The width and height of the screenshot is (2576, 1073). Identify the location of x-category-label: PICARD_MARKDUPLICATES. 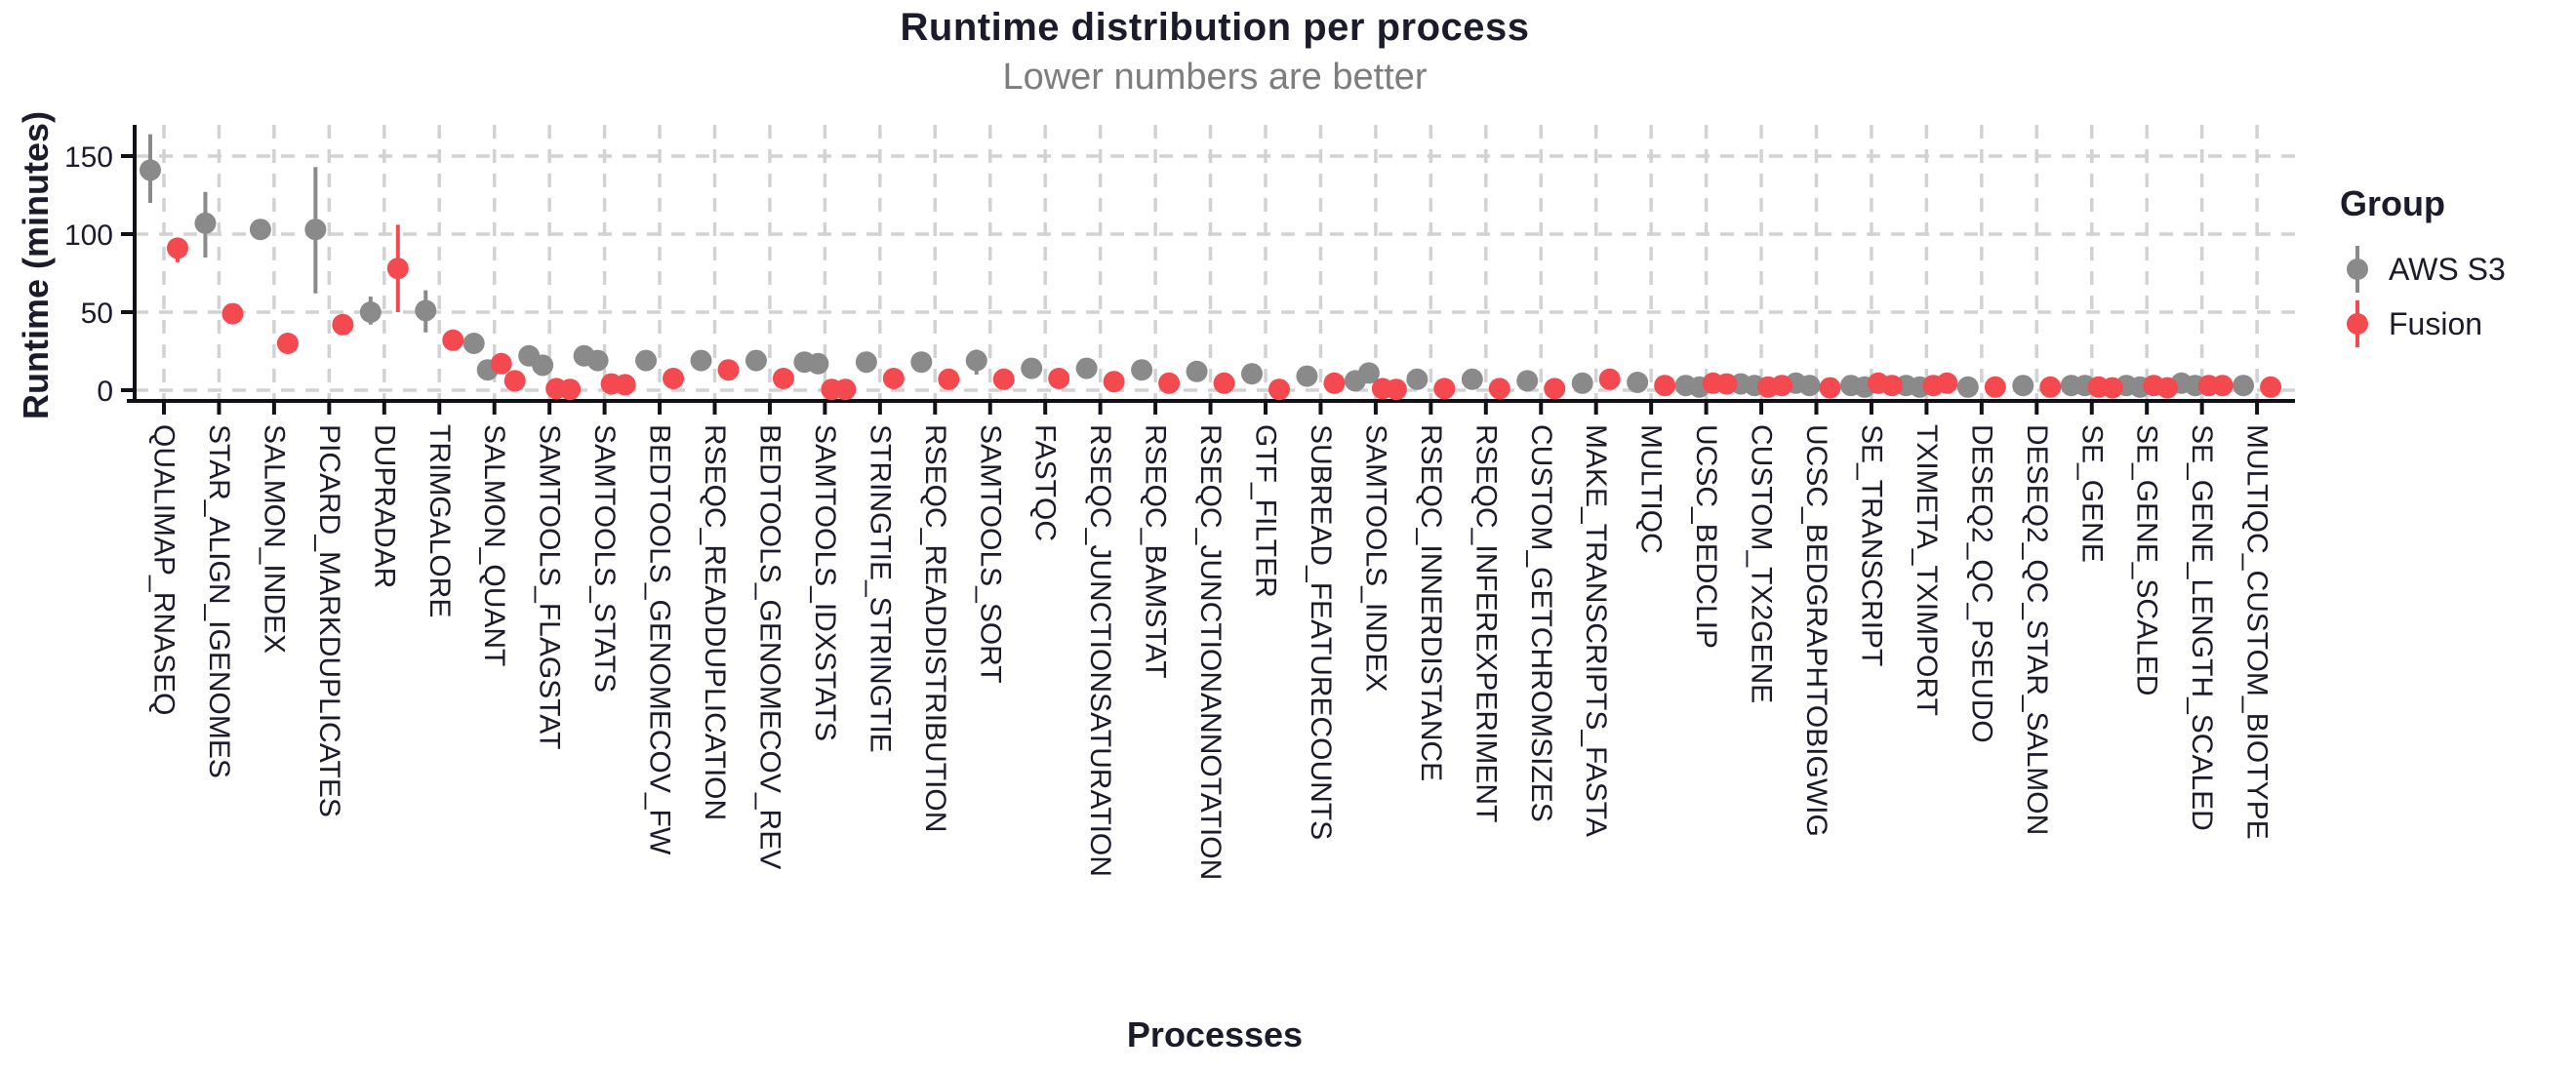
(329, 620).